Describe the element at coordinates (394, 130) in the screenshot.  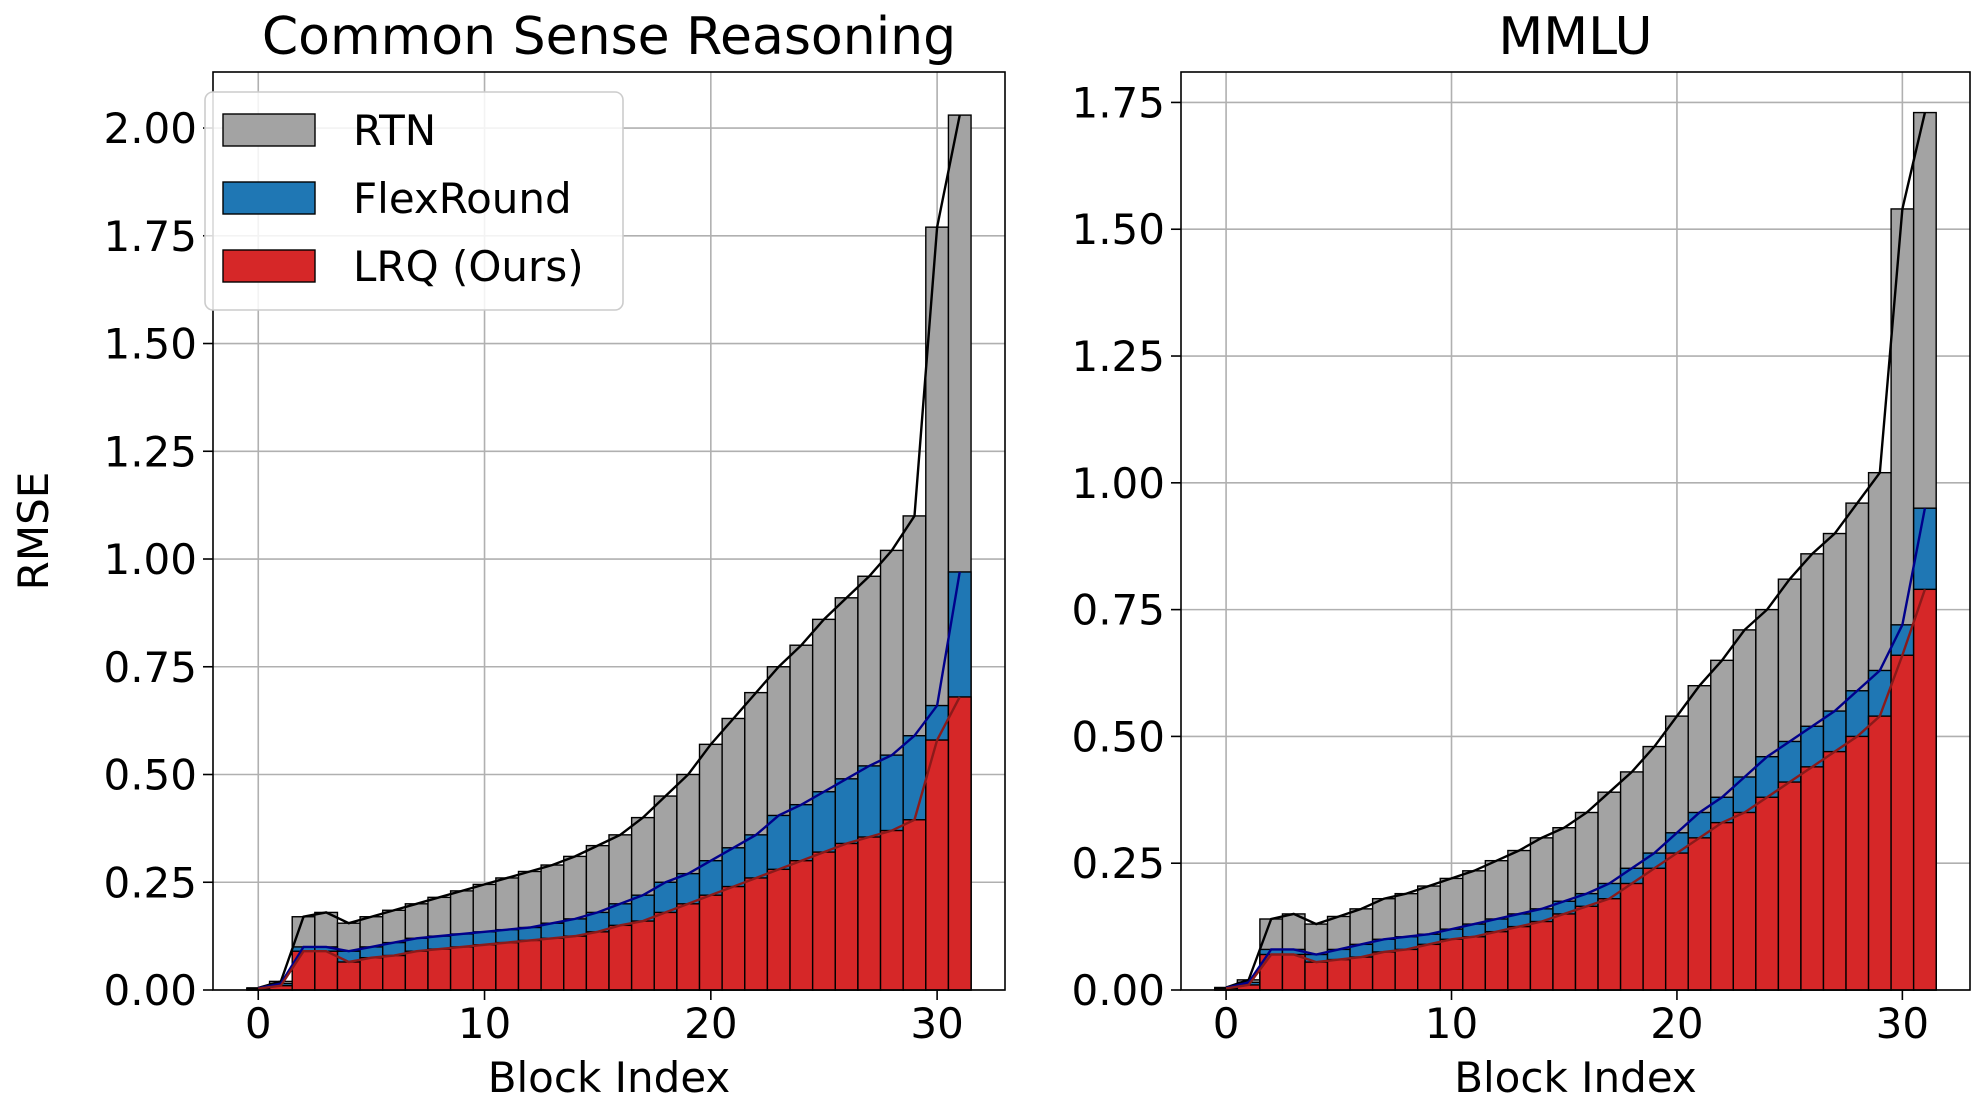
I see `legend-label: RTN` at that location.